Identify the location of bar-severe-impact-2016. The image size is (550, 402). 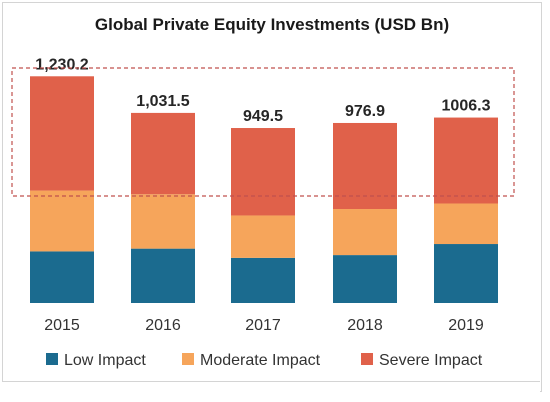
(163, 153).